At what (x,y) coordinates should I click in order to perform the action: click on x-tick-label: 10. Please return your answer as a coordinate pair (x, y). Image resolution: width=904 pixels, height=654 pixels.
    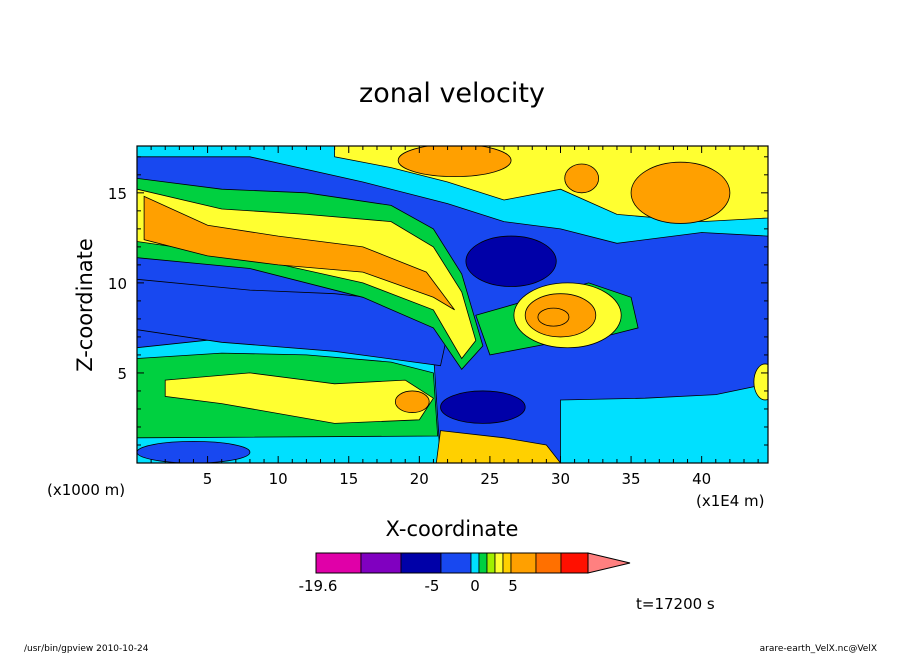
    Looking at the image, I should click on (278, 479).